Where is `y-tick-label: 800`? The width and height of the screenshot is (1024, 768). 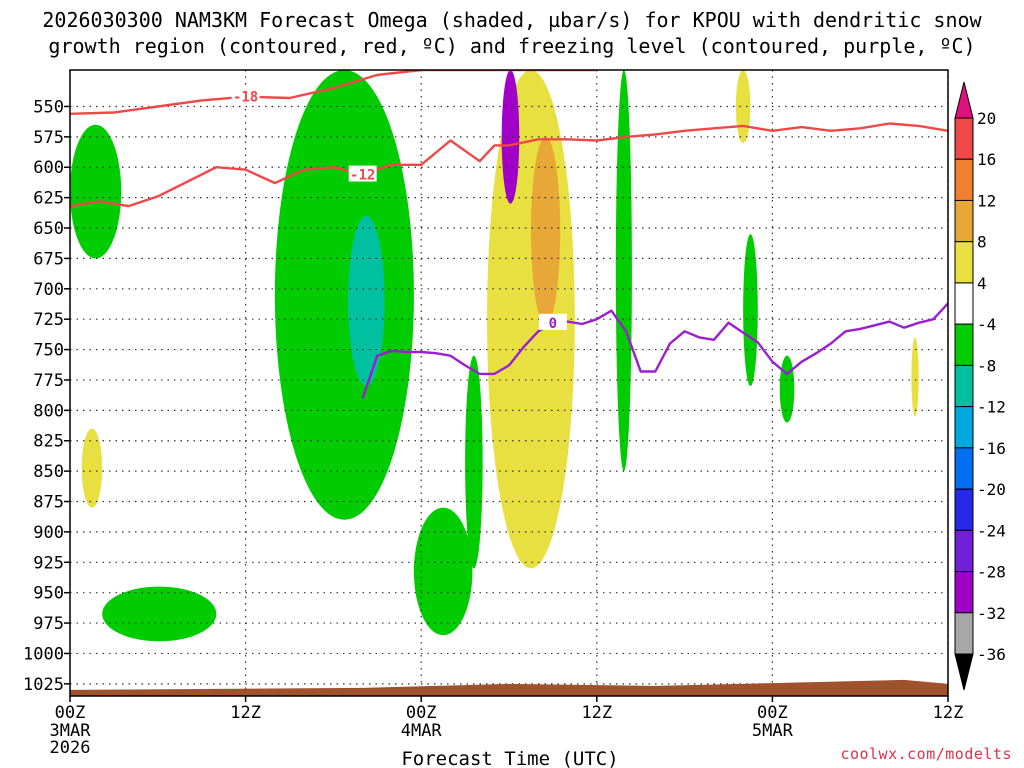 y-tick-label: 800 is located at coordinates (48, 411).